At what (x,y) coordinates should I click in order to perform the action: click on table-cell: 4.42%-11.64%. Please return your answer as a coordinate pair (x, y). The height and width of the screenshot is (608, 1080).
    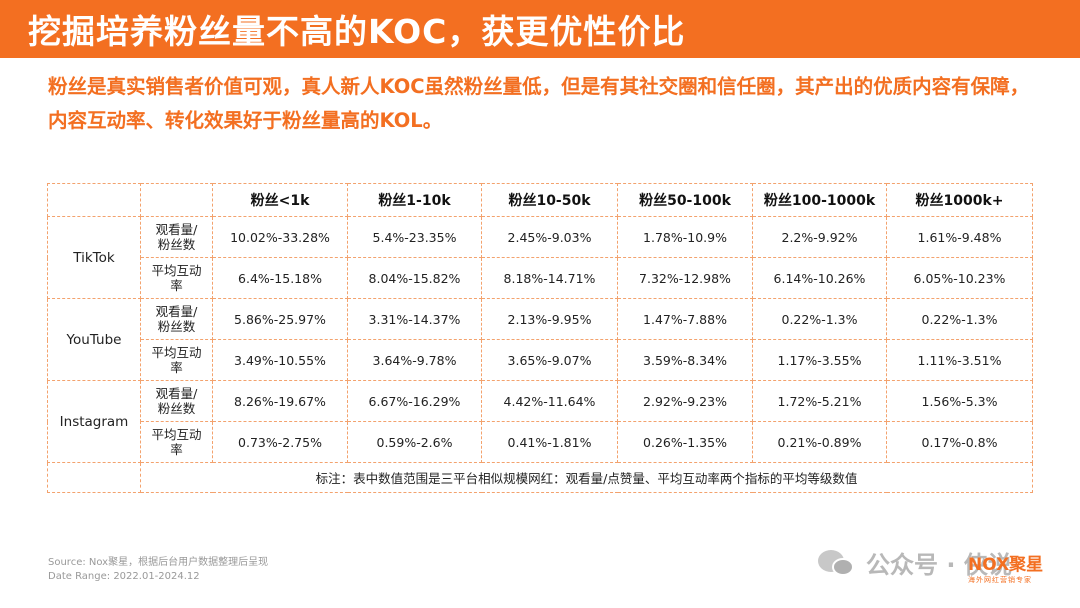
    Looking at the image, I should click on (549, 401).